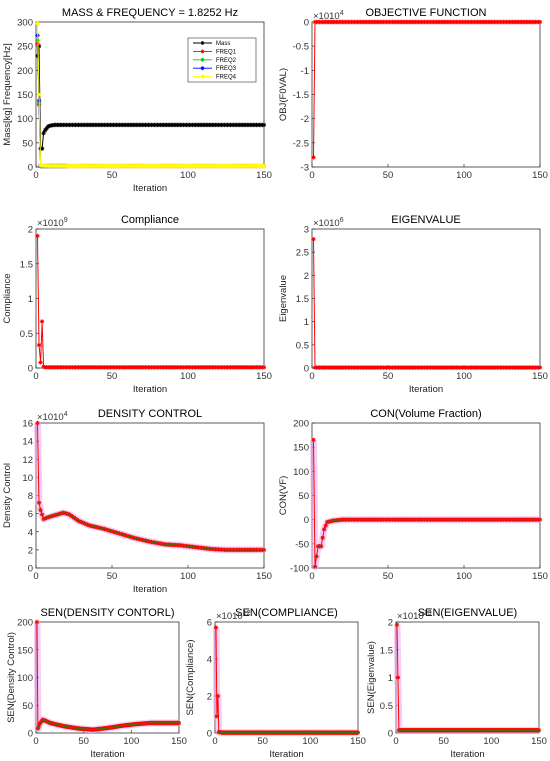  I want to click on y-tick-label: -0.5, so click(301, 47).